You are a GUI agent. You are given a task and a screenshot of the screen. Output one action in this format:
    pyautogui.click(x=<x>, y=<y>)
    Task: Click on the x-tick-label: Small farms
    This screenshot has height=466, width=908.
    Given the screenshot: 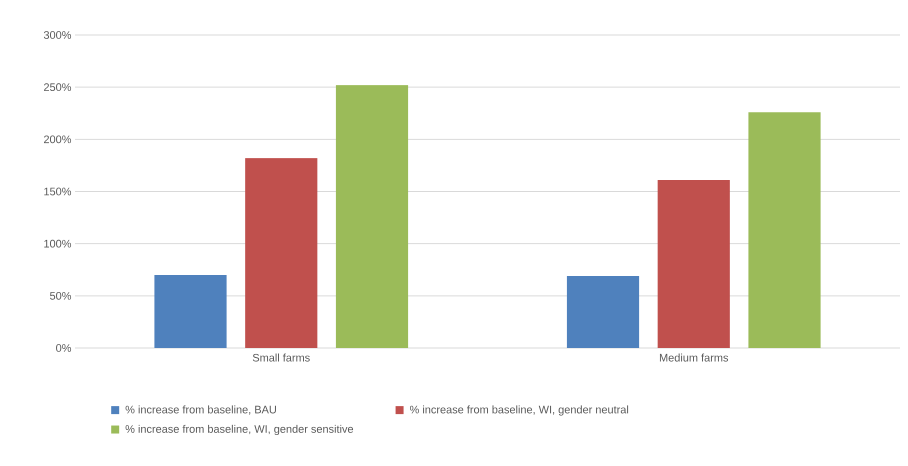 What is the action you would take?
    pyautogui.click(x=281, y=358)
    